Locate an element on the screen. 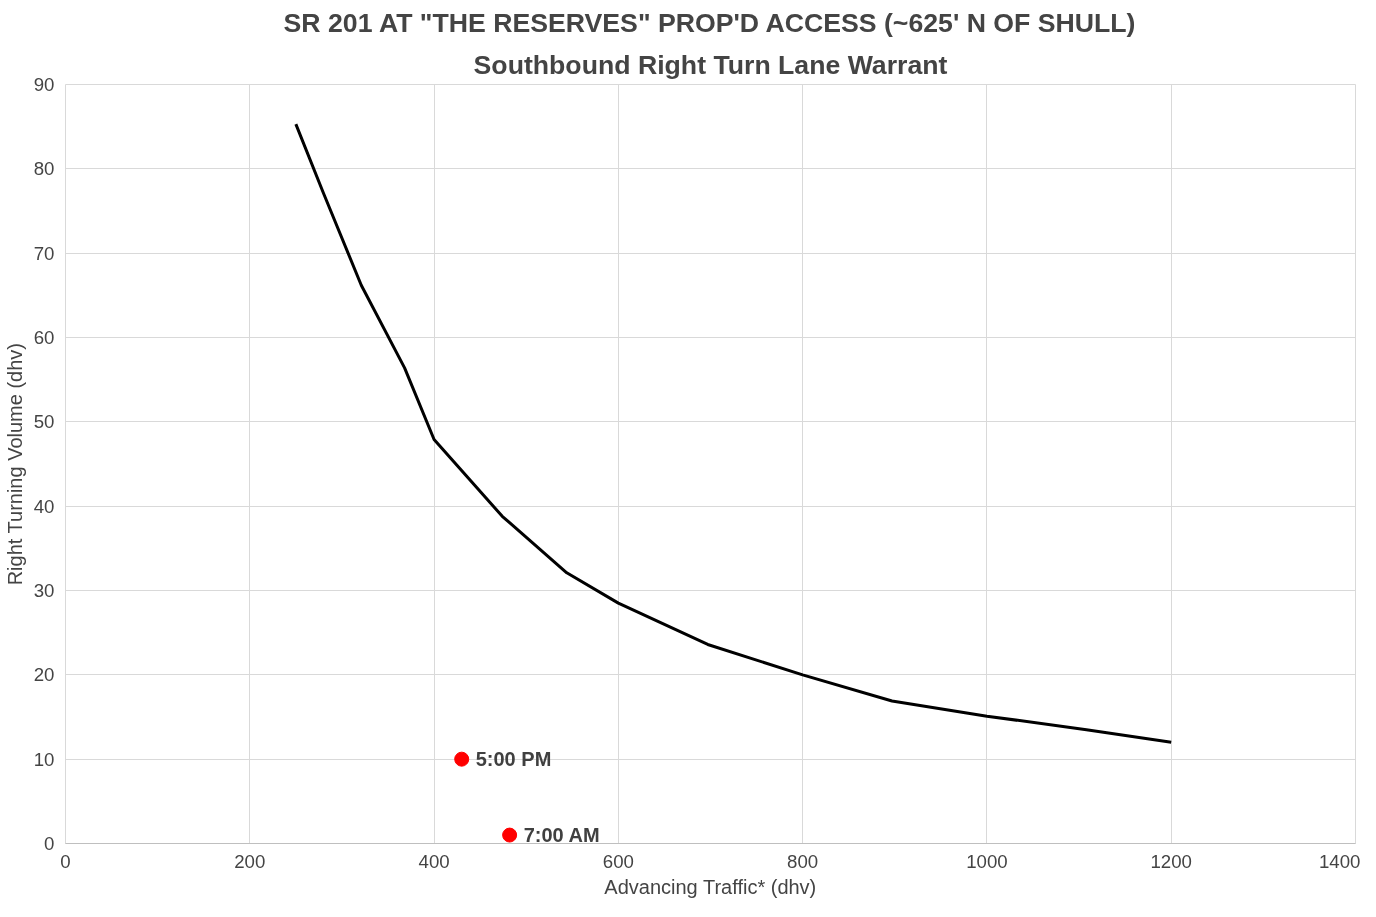  x-tick-label: 600 is located at coordinates (618, 861).